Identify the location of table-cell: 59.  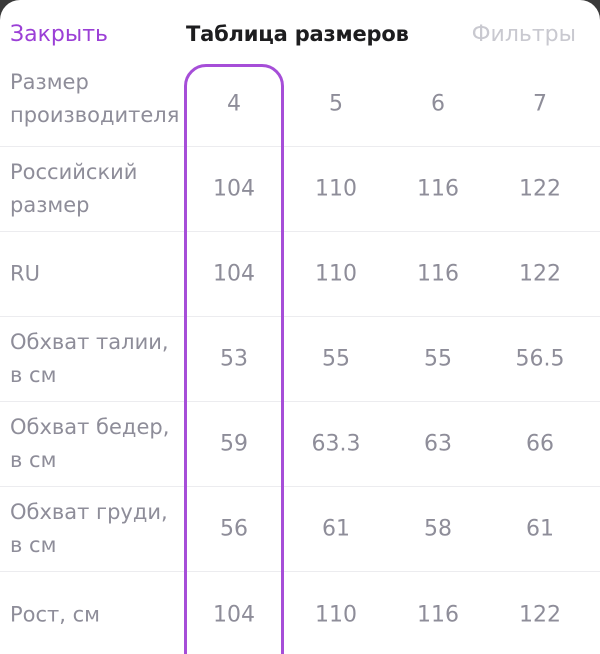
(234, 444).